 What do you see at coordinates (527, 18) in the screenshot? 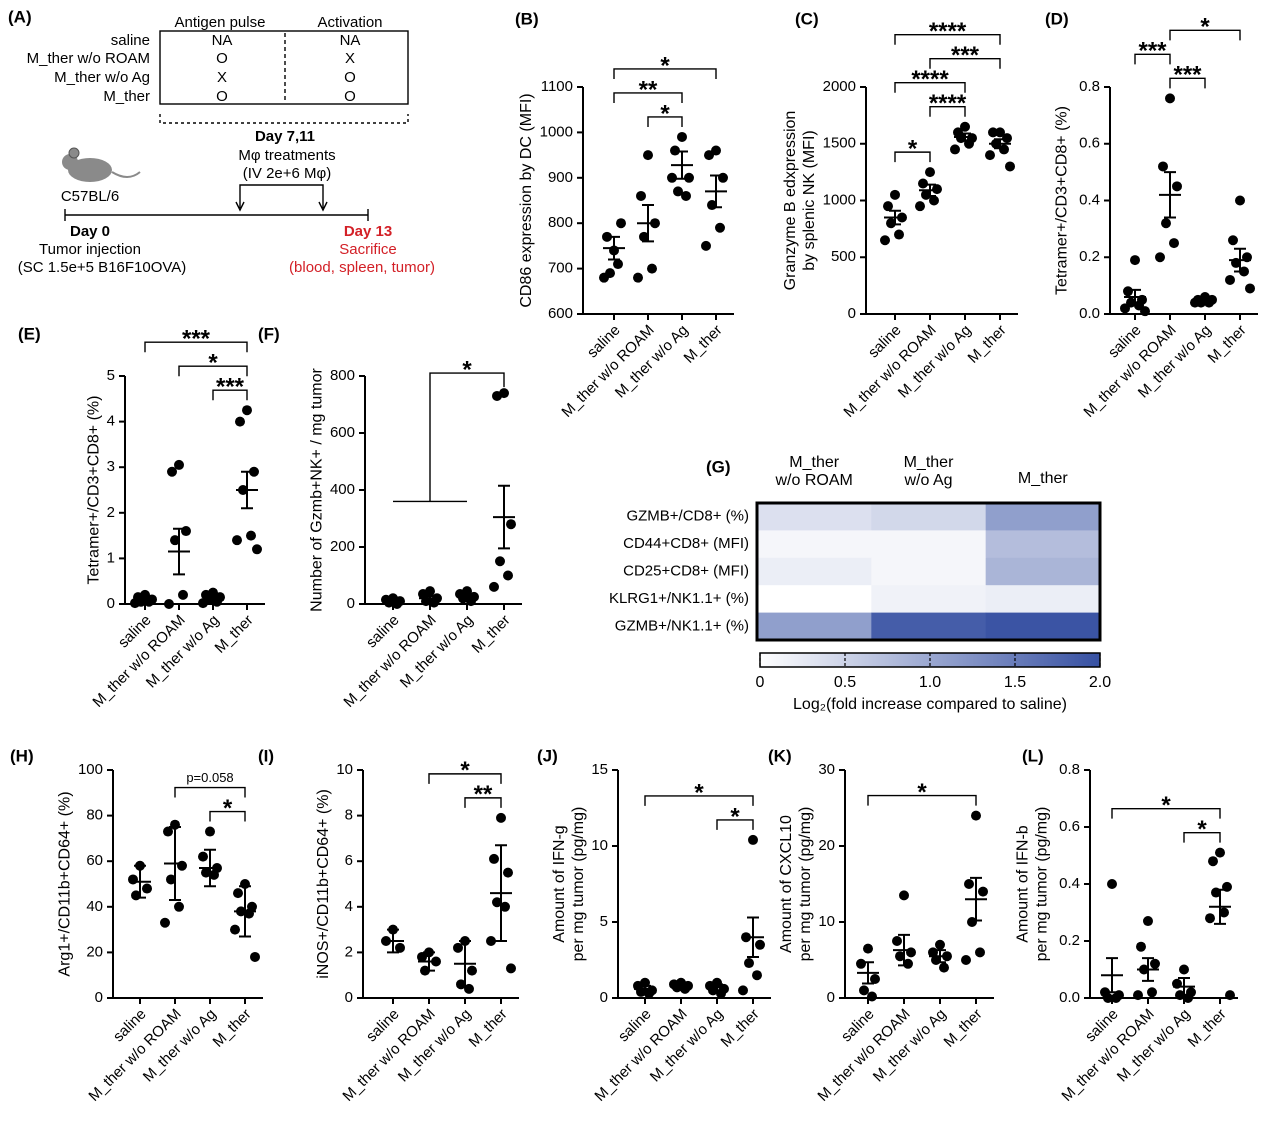
I see `panel-label: (B)` at bounding box center [527, 18].